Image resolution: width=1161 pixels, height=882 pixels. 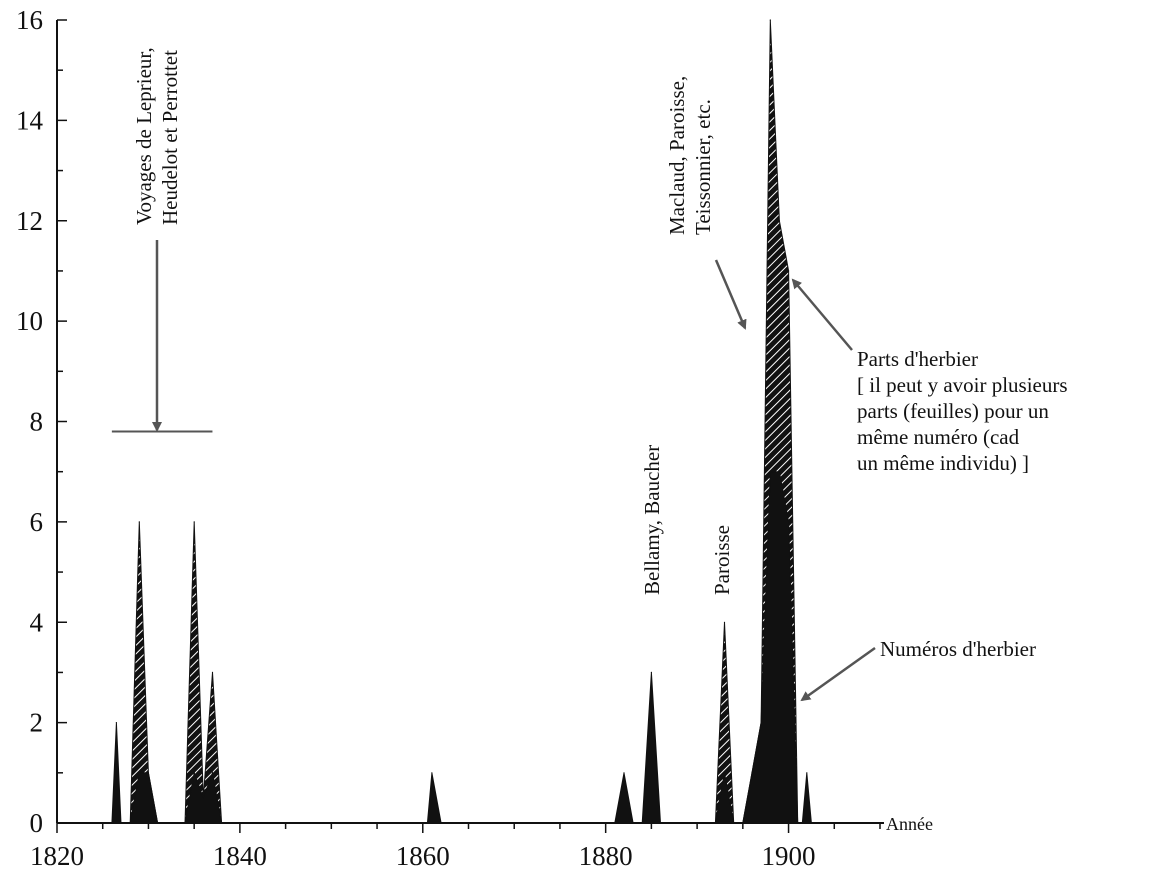 I want to click on y-tick-label: 12, so click(x=29, y=221).